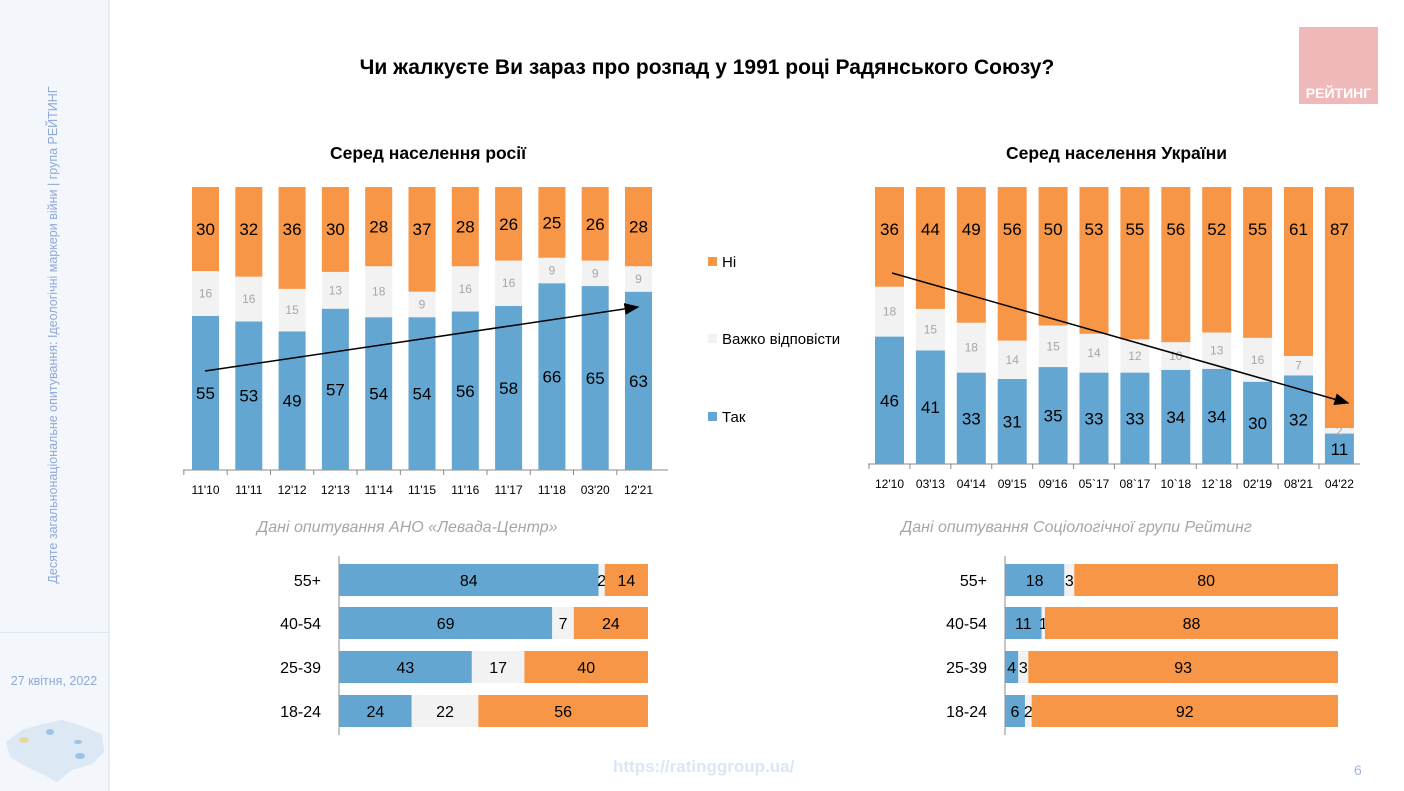  Describe the element at coordinates (1053, 484) in the screenshot. I see `ukraine-tick-label: 09'16` at that location.